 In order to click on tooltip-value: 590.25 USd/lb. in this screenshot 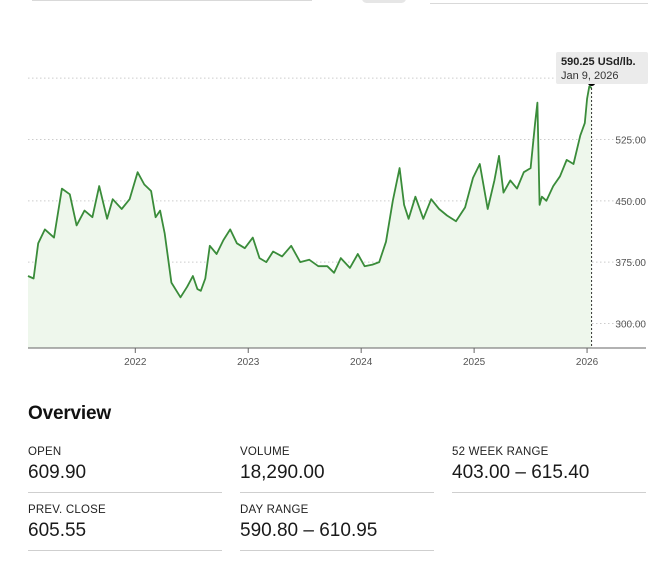, I will do `click(598, 62)`.